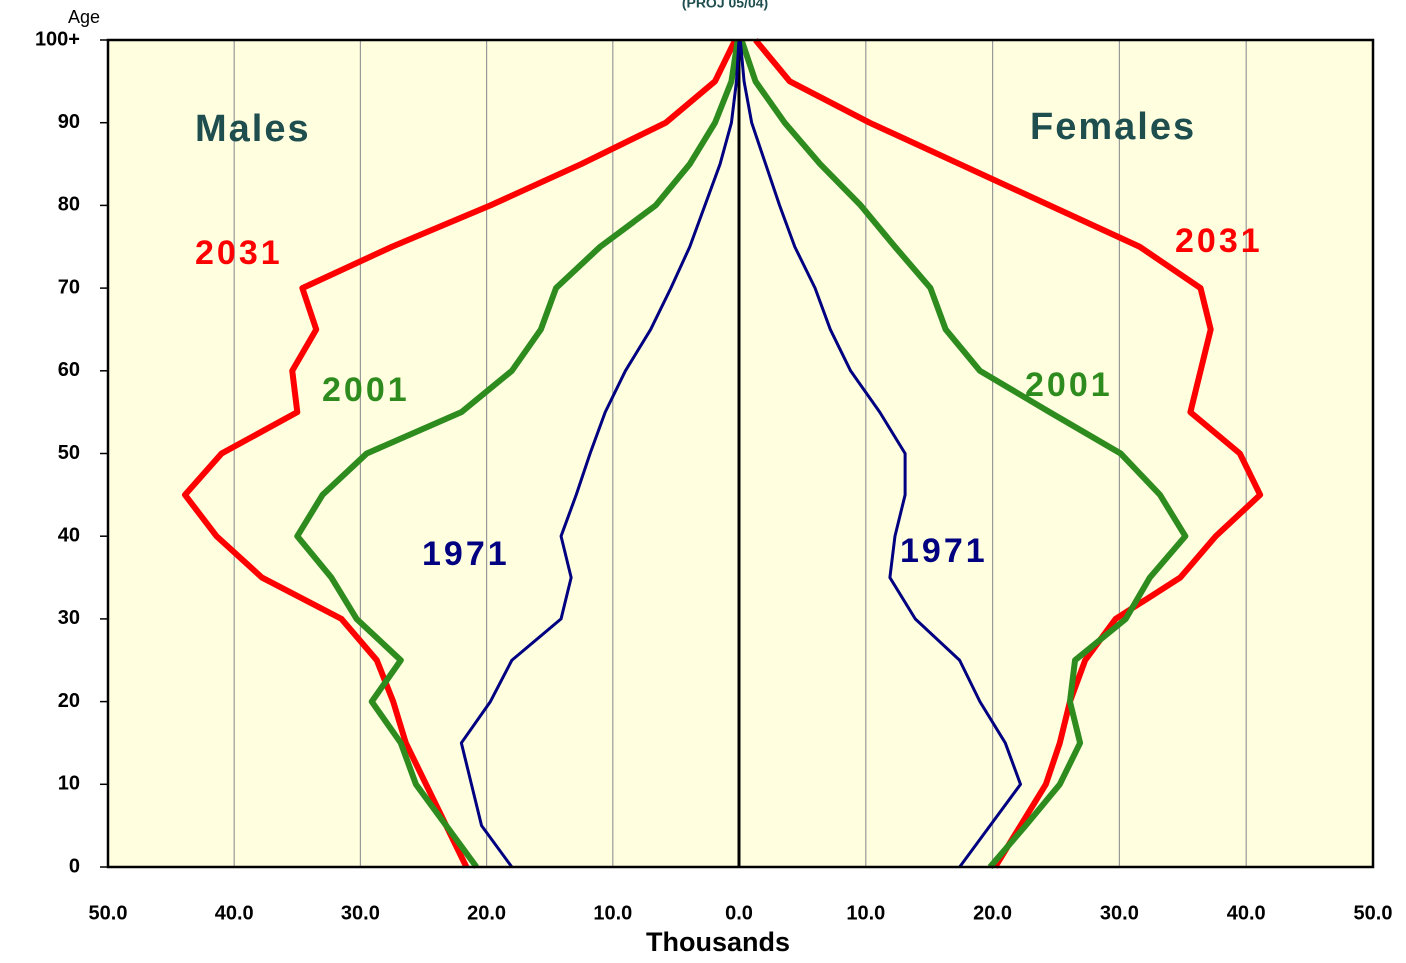 The height and width of the screenshot is (963, 1406). What do you see at coordinates (74, 866) in the screenshot?
I see `y-tick-label: 0` at bounding box center [74, 866].